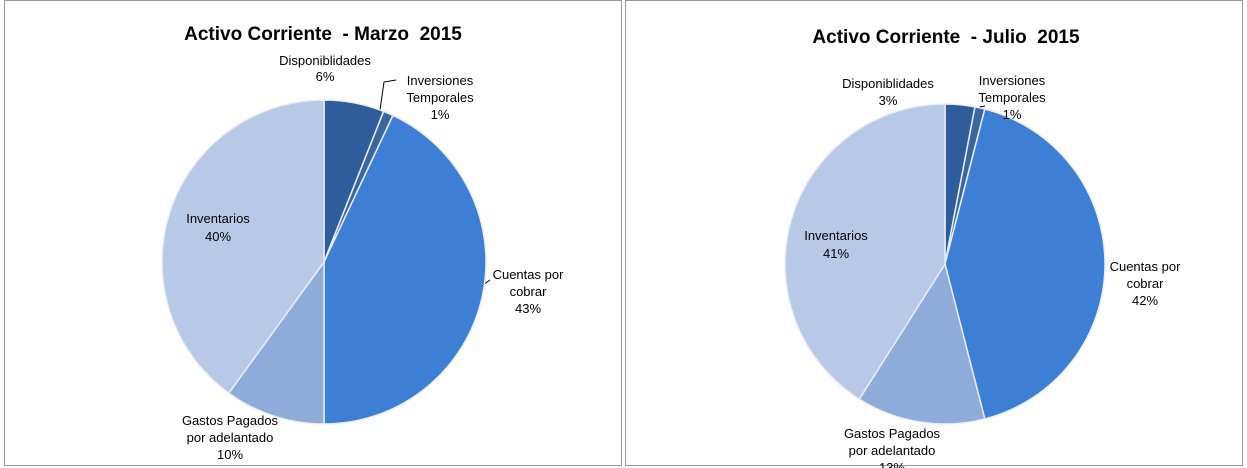  What do you see at coordinates (1145, 300) in the screenshot?
I see `slice-percent: 42%` at bounding box center [1145, 300].